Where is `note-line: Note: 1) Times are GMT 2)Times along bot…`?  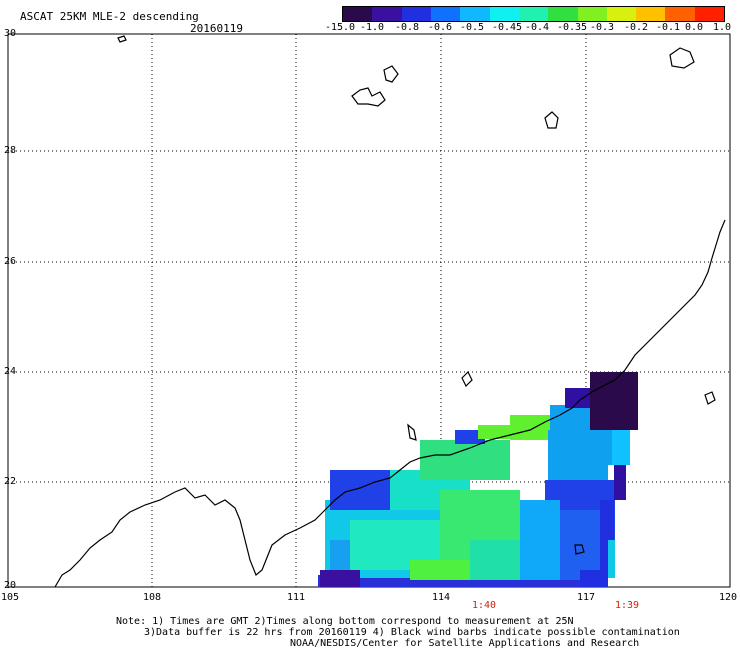 note-line: Note: 1) Times are GMT 2)Times along bot… is located at coordinates (345, 621).